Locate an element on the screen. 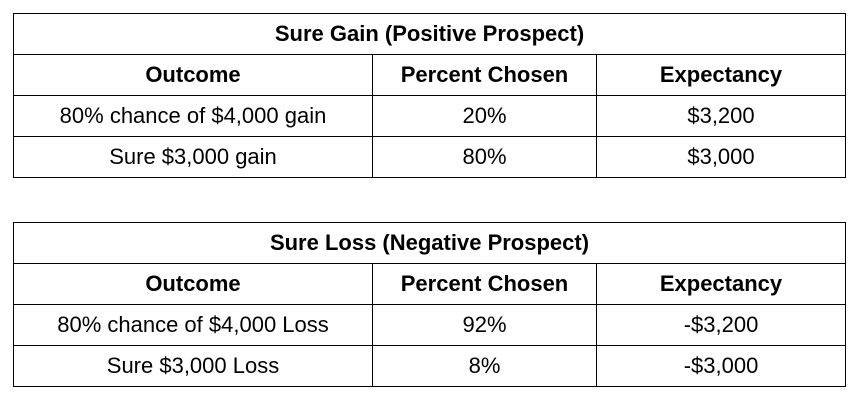  cell: 20% is located at coordinates (484, 116).